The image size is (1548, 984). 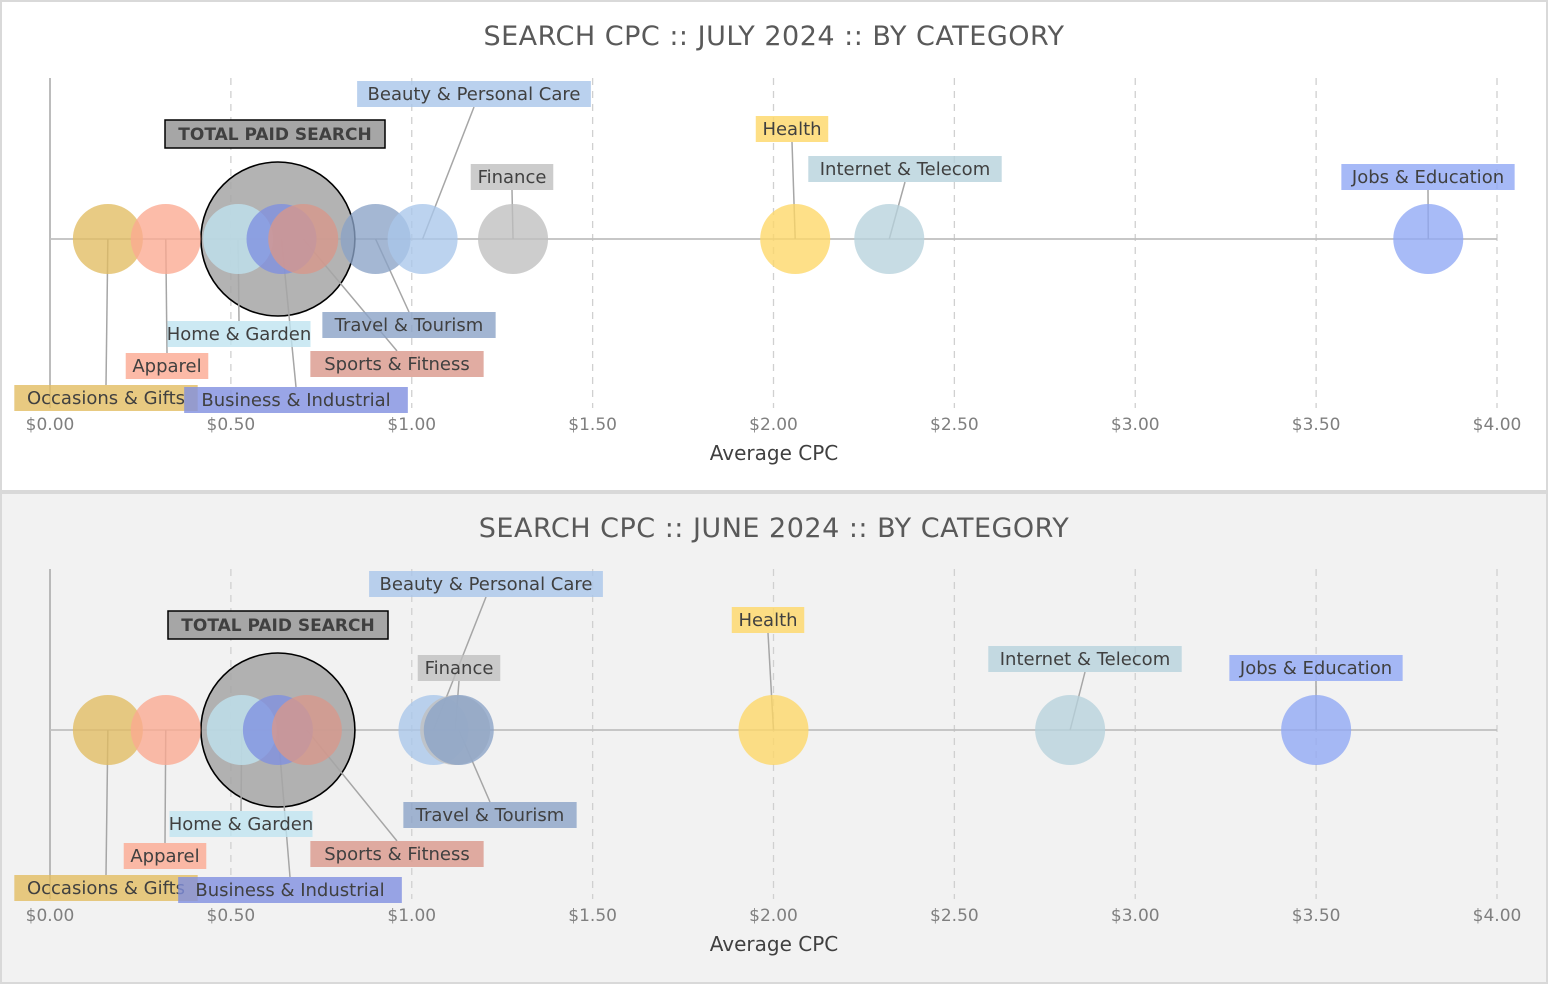 I want to click on bubble-travel-and-tourism, so click(x=458, y=730).